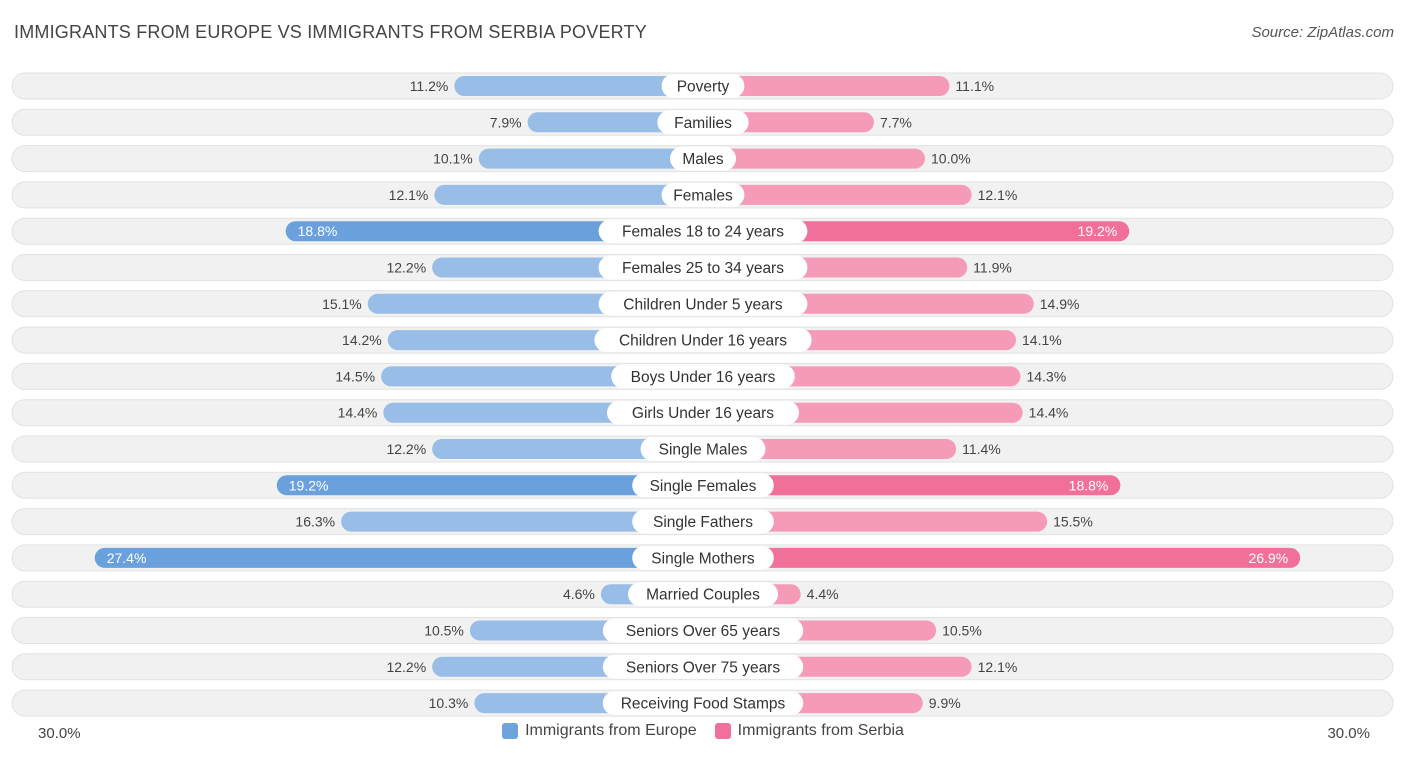 The width and height of the screenshot is (1406, 758). I want to click on value-label-serbia: 10.0%, so click(951, 159).